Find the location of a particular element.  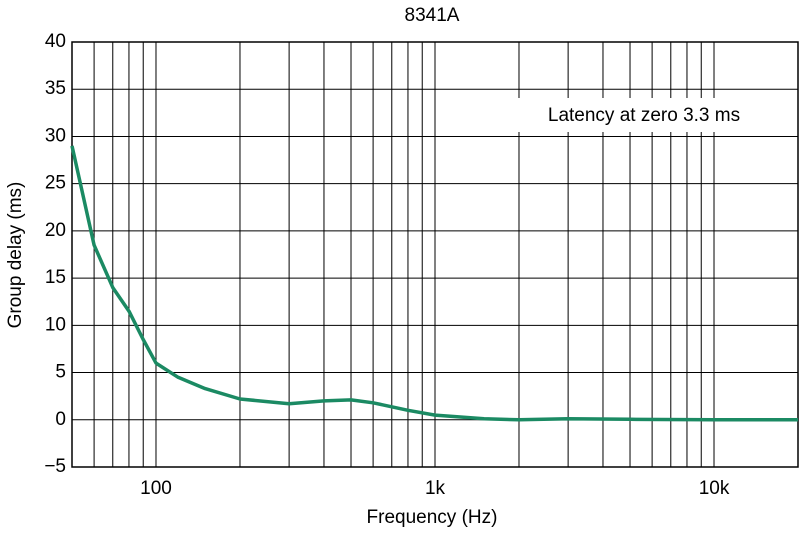

annotation-box is located at coordinates (642, 115).